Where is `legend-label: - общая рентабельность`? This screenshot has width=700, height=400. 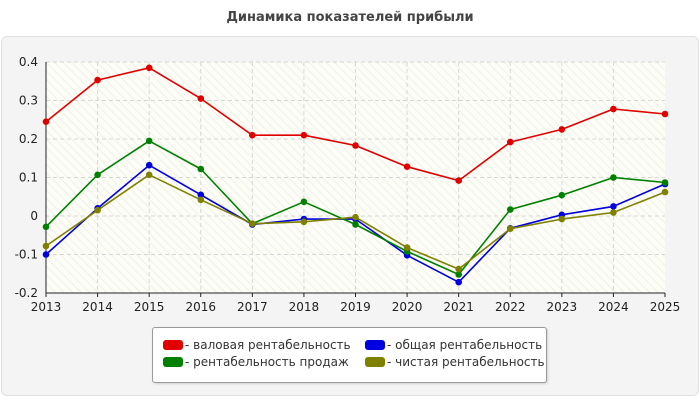 legend-label: - общая рентабельность is located at coordinates (465, 345).